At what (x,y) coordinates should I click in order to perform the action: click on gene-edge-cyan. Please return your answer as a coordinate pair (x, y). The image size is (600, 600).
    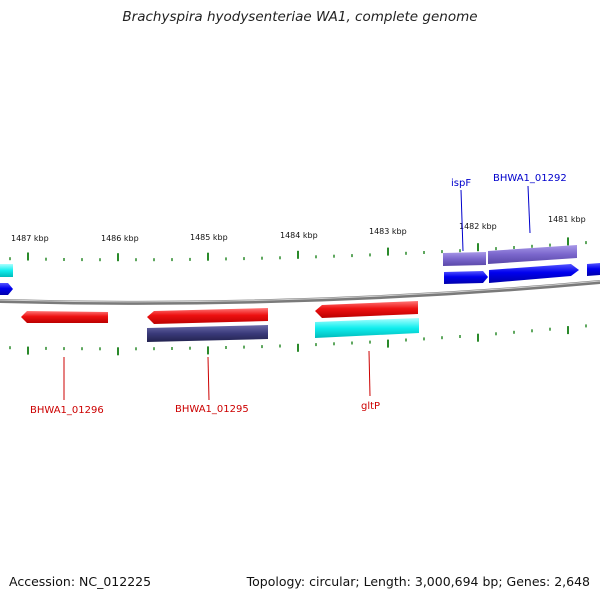
    Looking at the image, I should click on (6, 270).